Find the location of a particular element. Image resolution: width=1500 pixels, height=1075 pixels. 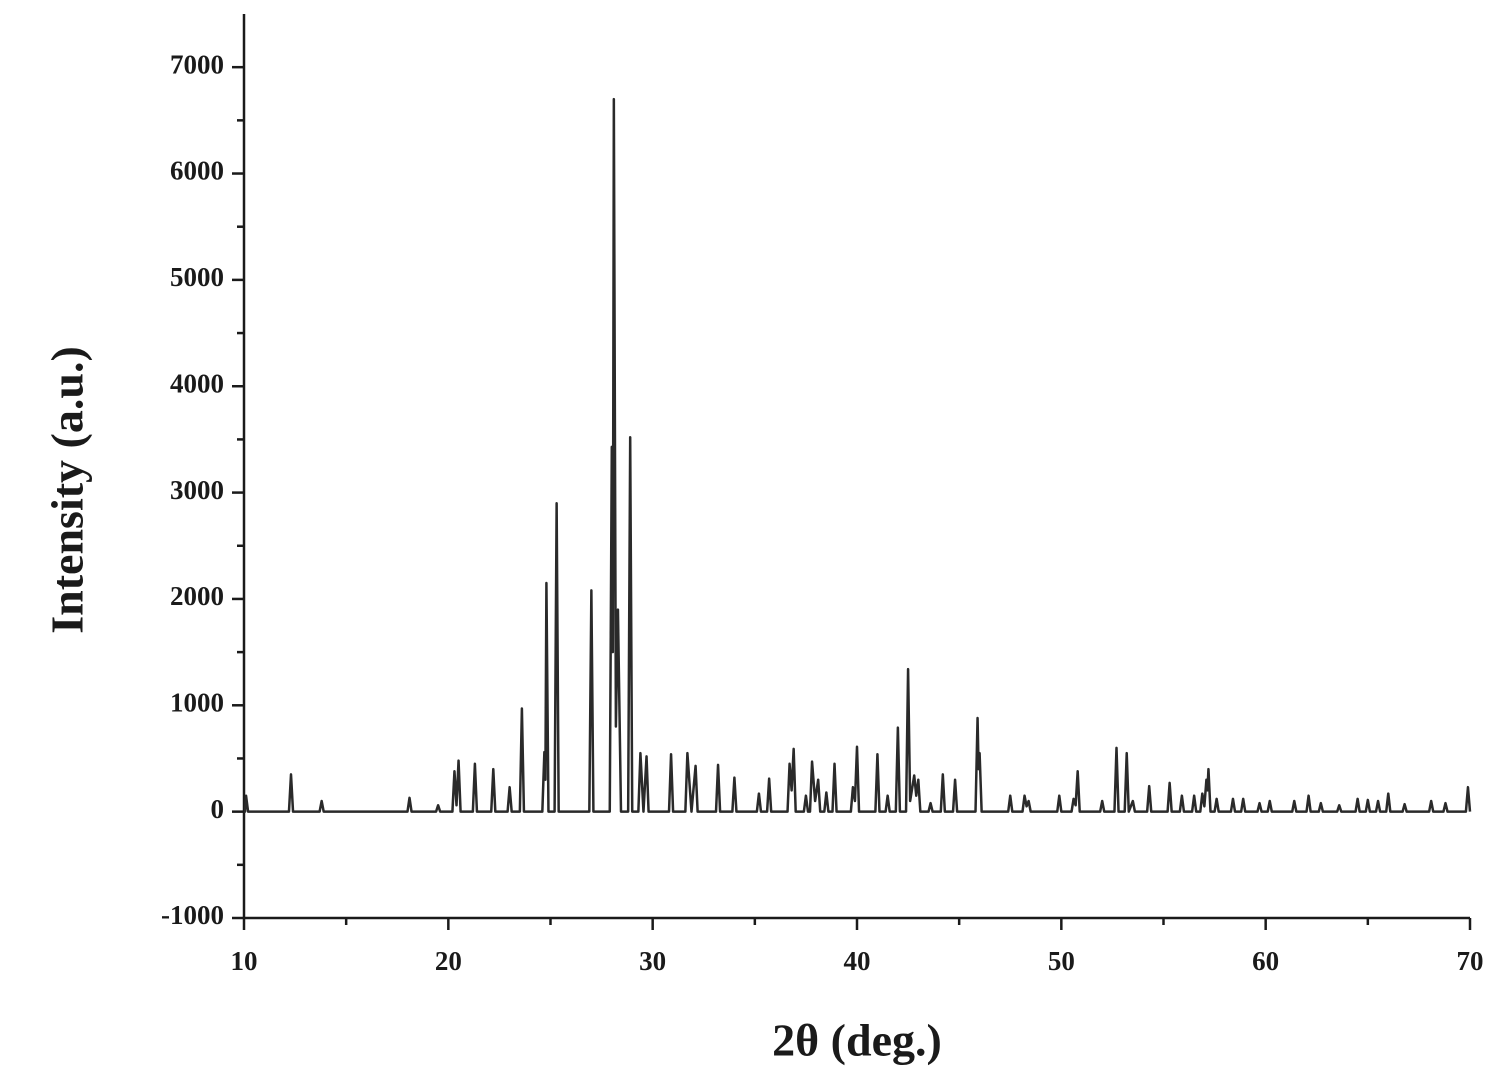

y-tick-label: 0 is located at coordinates (218, 809).